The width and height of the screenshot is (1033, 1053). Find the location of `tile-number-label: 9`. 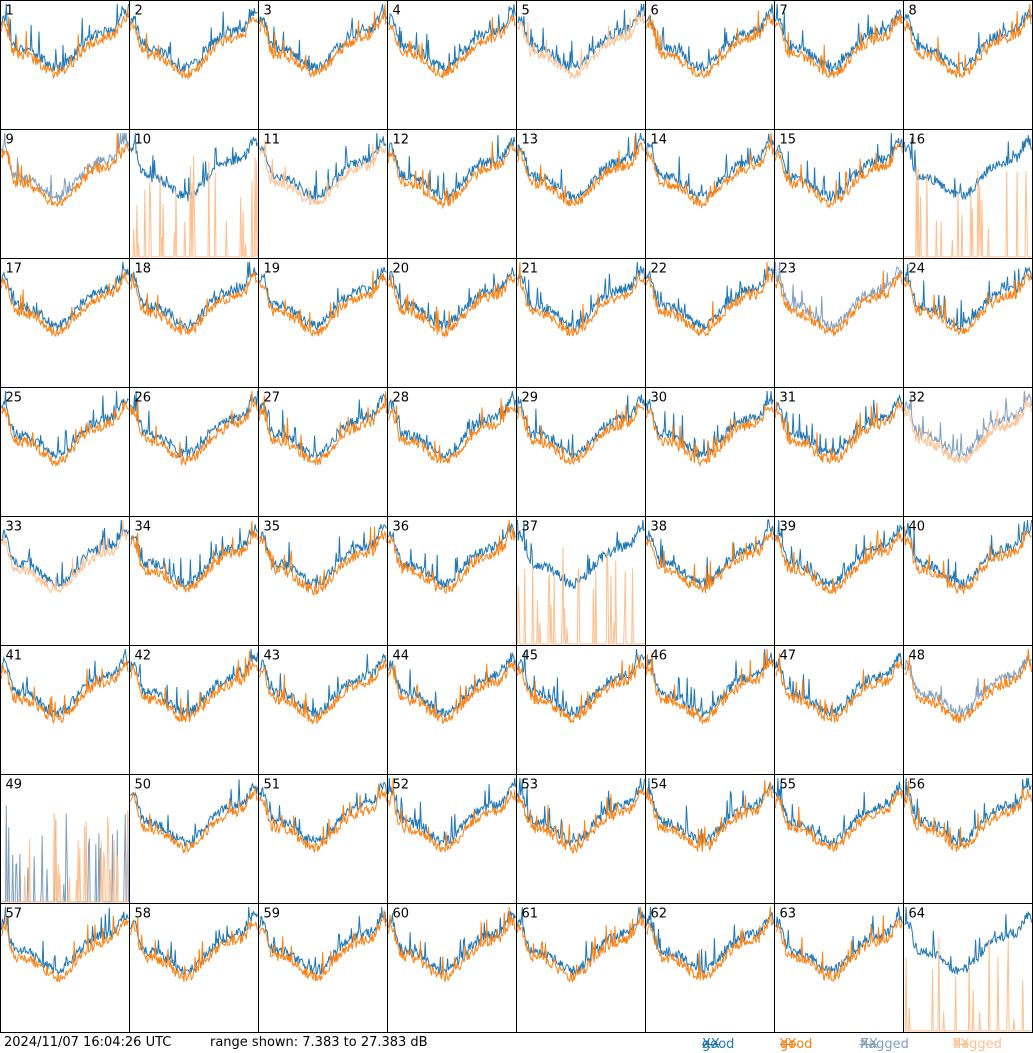

tile-number-label: 9 is located at coordinates (10, 140).